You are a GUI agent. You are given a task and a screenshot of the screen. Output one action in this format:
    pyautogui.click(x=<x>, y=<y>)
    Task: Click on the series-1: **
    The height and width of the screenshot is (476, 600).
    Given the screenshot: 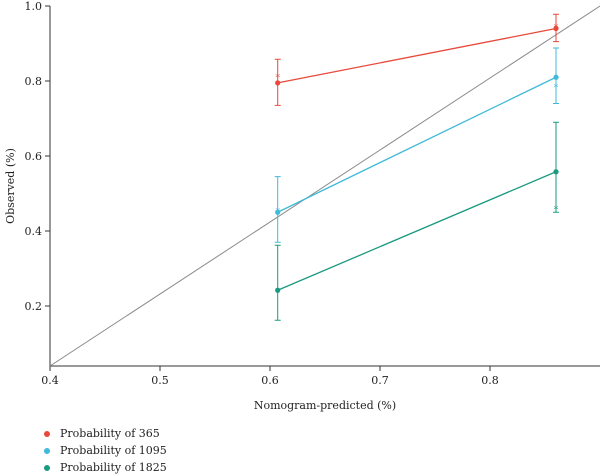 What is the action you would take?
    pyautogui.click(x=417, y=59)
    